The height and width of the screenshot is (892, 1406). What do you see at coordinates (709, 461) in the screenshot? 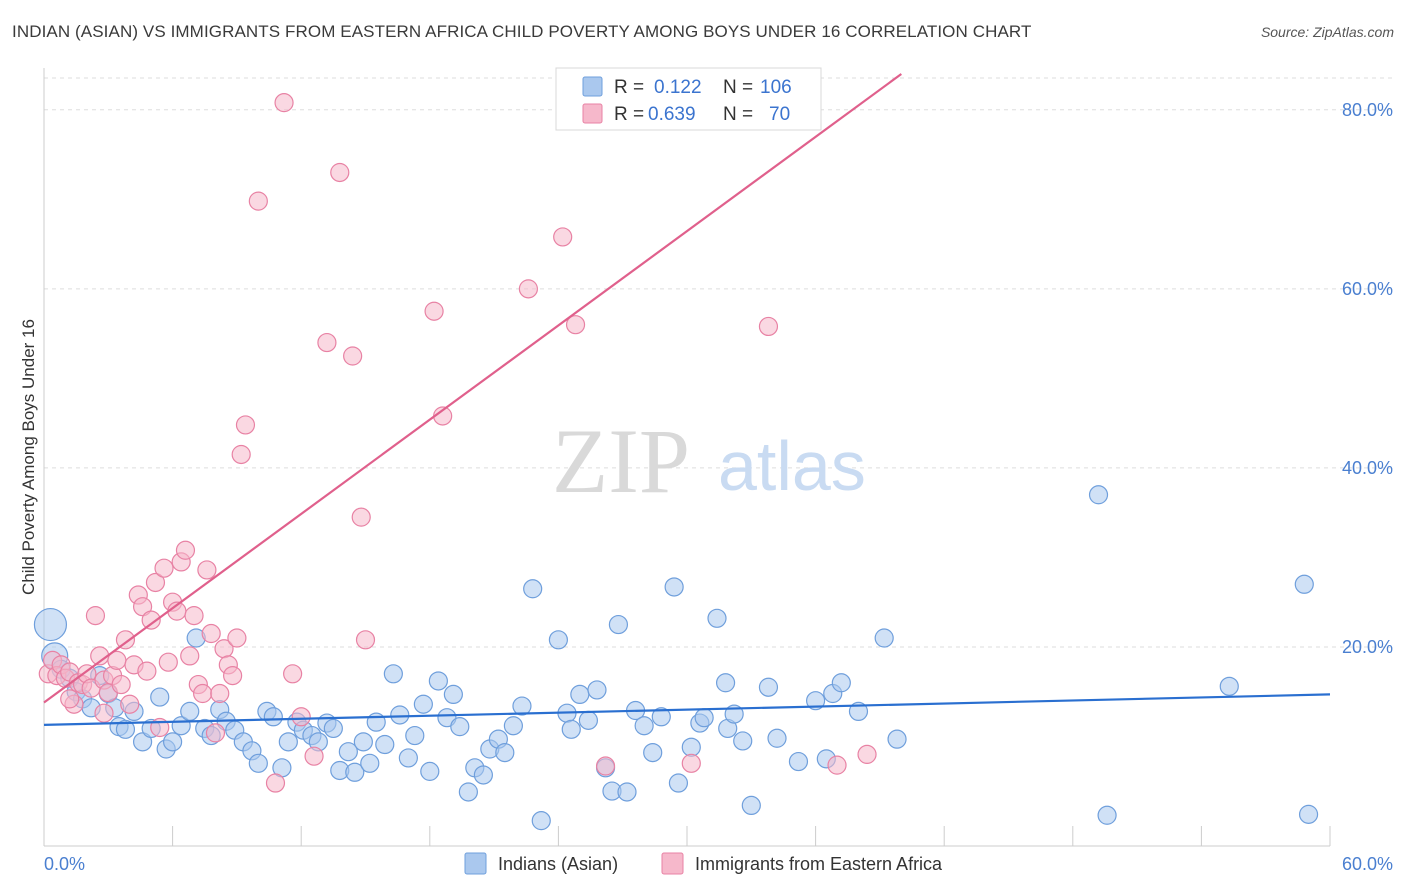
I see `watermark: ZIP atlas` at bounding box center [709, 461].